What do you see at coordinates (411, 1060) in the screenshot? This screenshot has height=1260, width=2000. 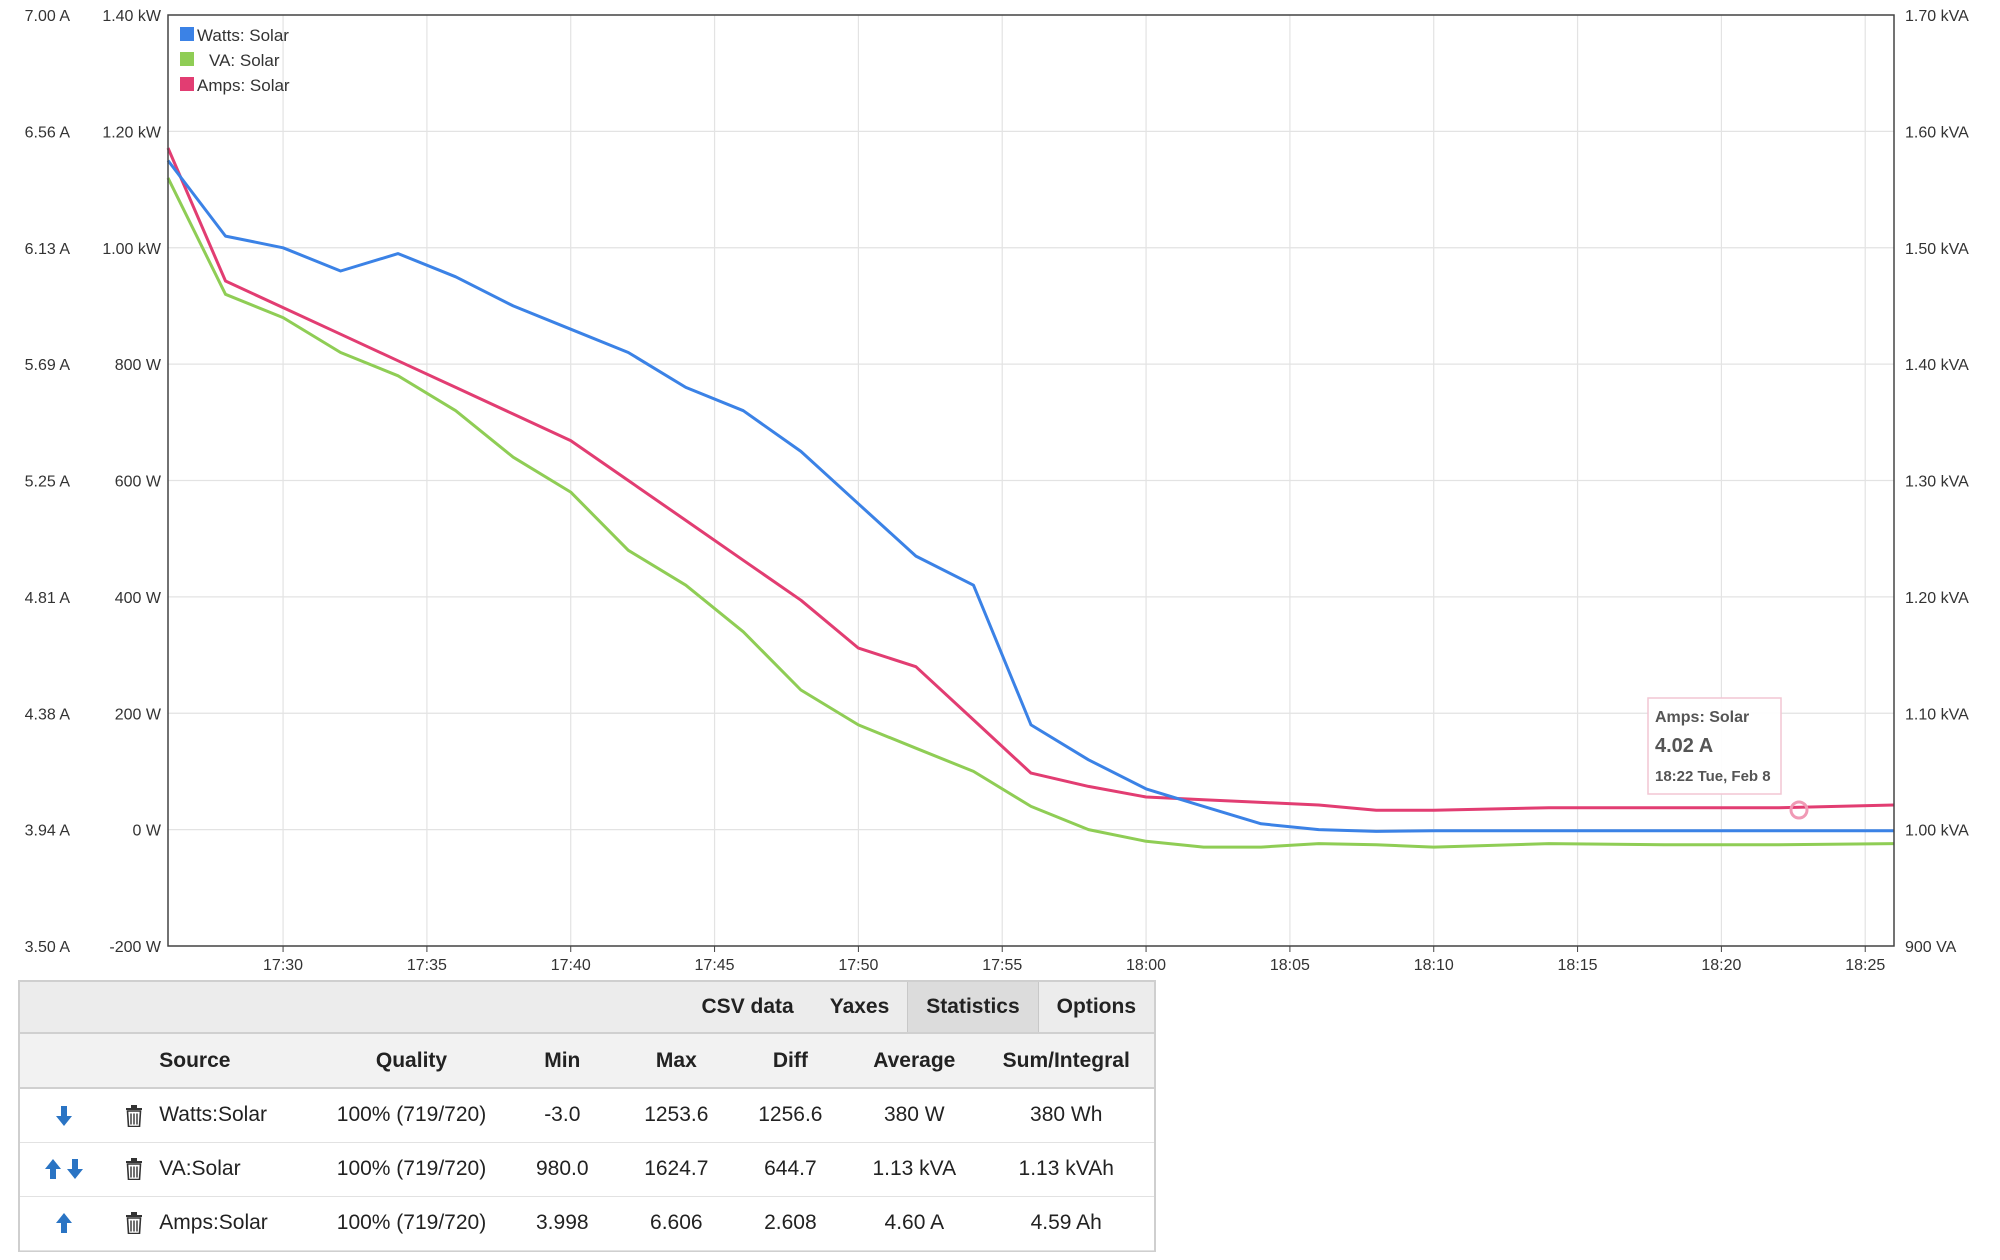 I see `col-header-quality: Quality` at bounding box center [411, 1060].